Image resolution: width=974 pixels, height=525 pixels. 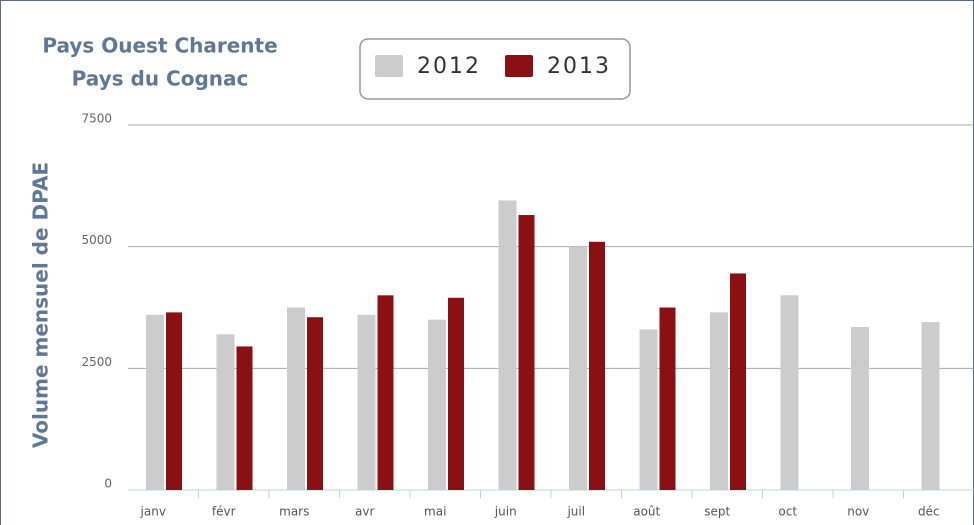 I want to click on y-axis-label: Volume mensuel de DPAE, so click(x=41, y=305).